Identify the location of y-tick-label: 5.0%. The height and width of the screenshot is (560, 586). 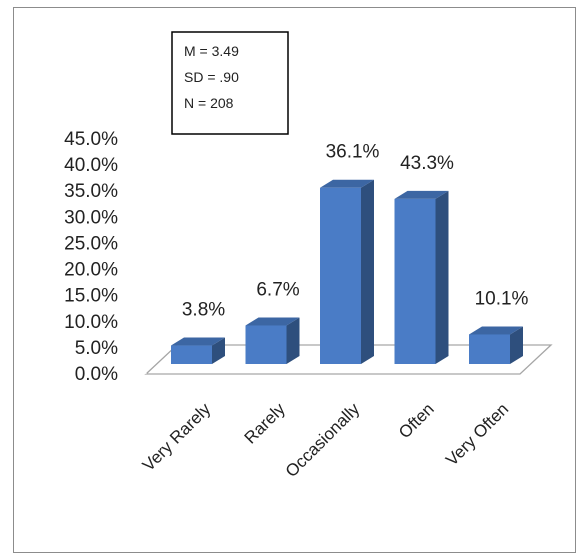
(96, 348).